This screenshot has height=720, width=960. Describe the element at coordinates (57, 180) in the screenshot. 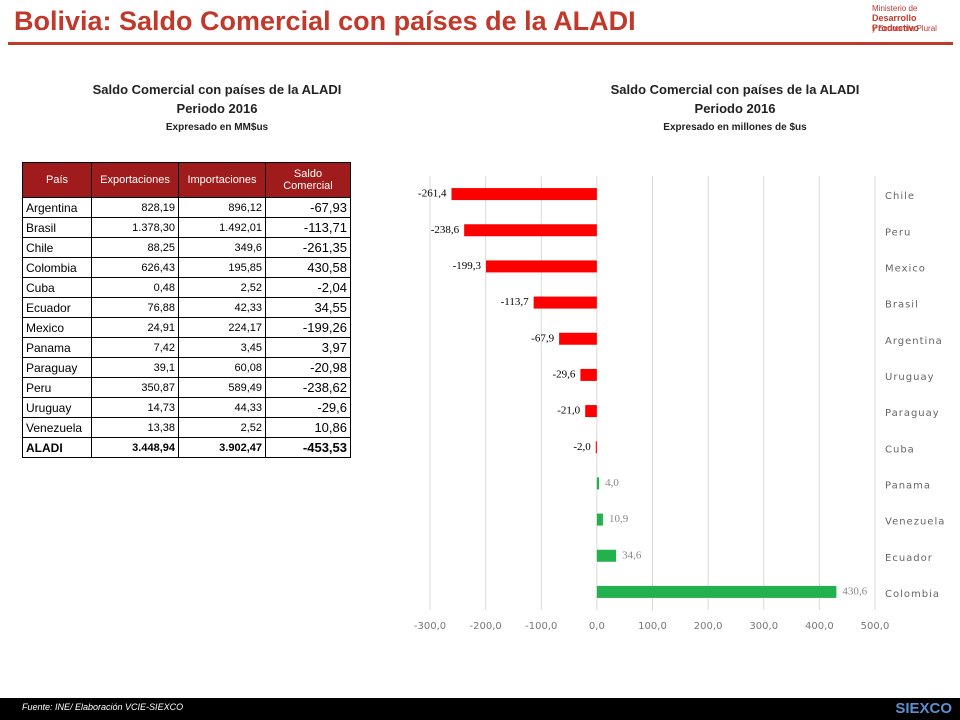

I see `column-header: País` at that location.